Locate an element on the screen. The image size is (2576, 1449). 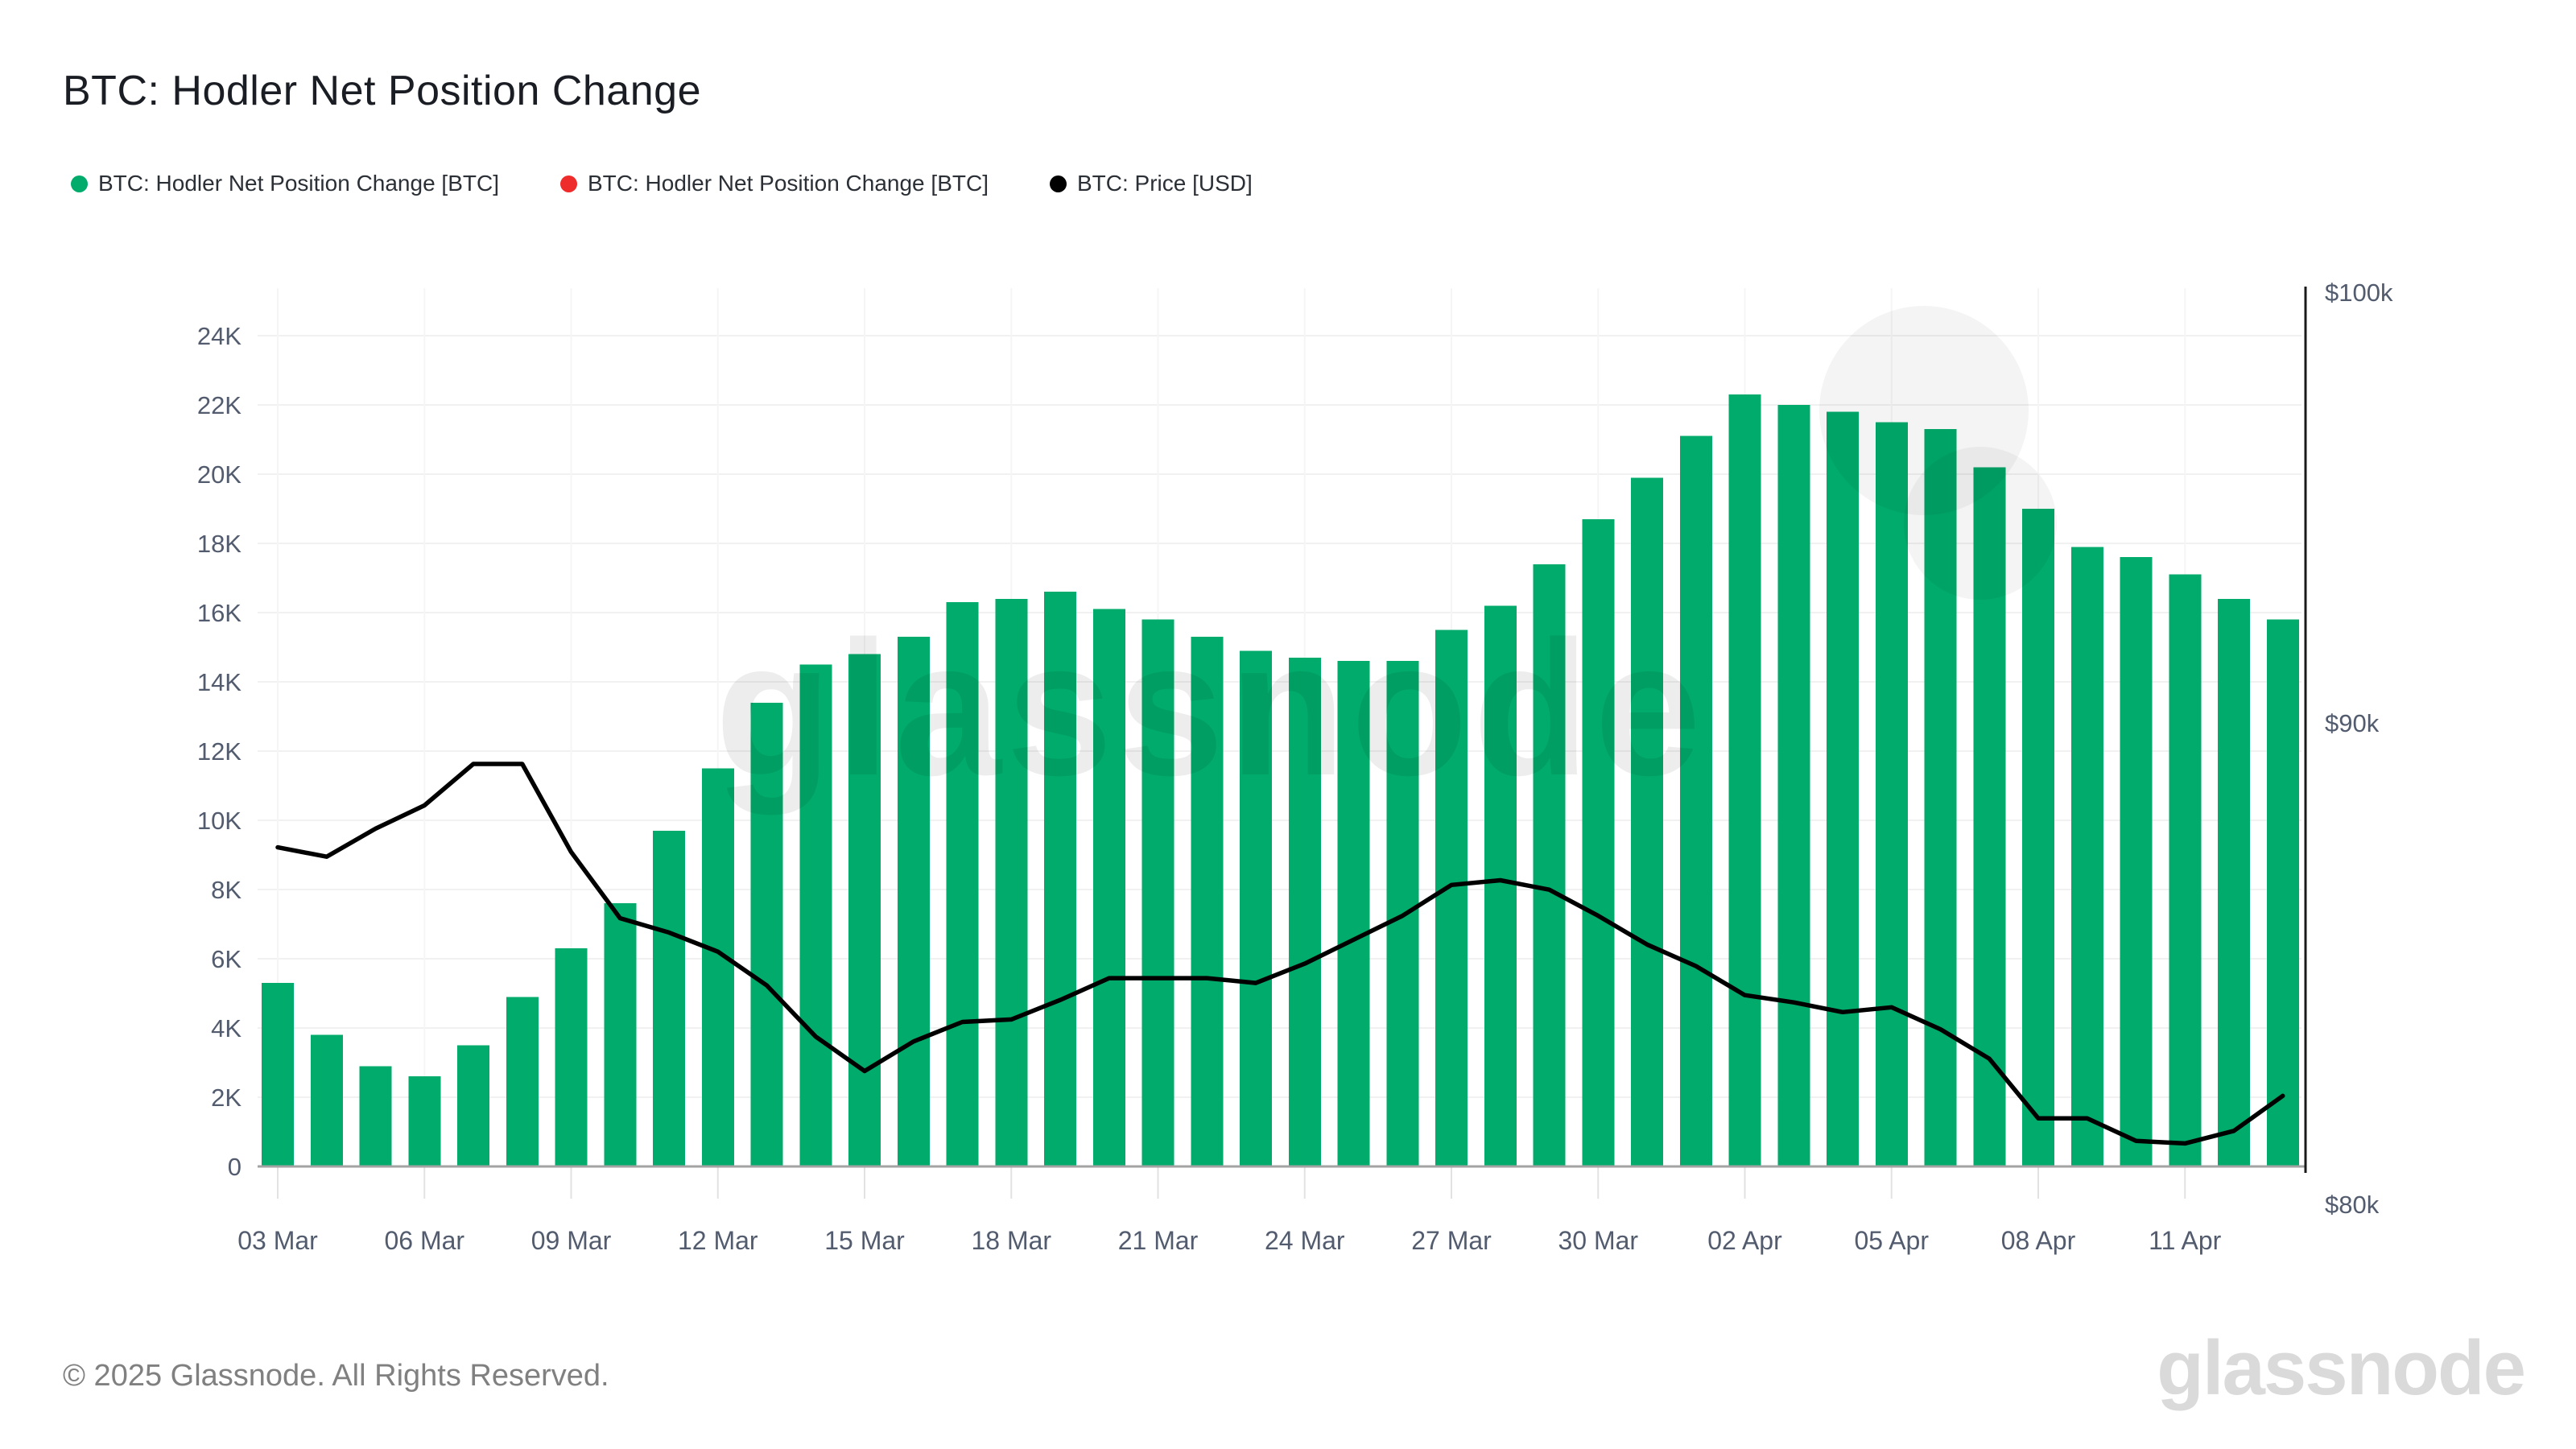
legend-item-hodler-net-position-red: BTC: Hodler Net Position Change [BTC] is located at coordinates (774, 183).